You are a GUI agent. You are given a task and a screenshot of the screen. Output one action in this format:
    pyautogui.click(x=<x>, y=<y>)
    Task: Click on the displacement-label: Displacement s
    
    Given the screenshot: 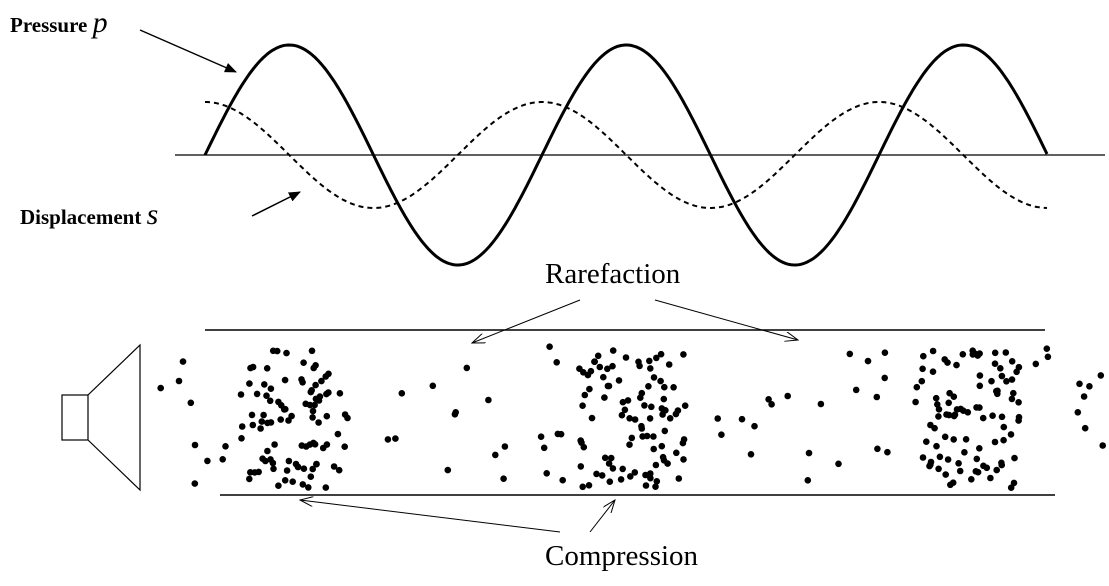 What is the action you would take?
    pyautogui.click(x=89, y=214)
    